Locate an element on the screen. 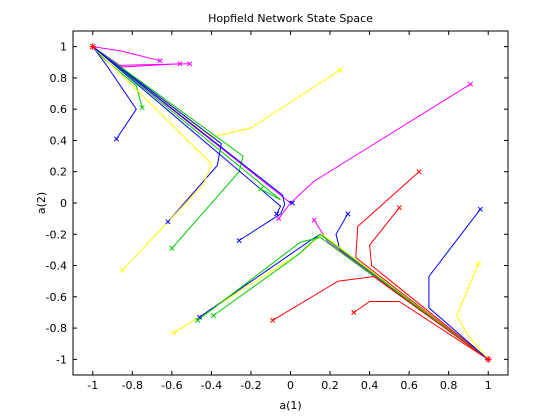 This screenshot has width=560, height=420. y-tick-label: 0 is located at coordinates (63, 203).